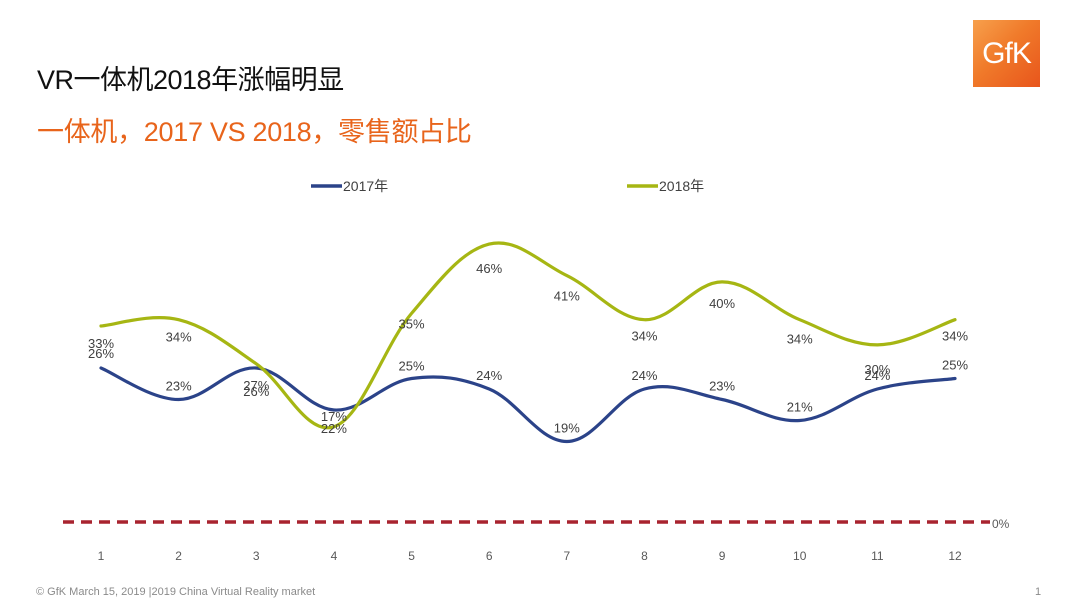  Describe the element at coordinates (528, 405) in the screenshot. I see `line-series-2017` at that location.